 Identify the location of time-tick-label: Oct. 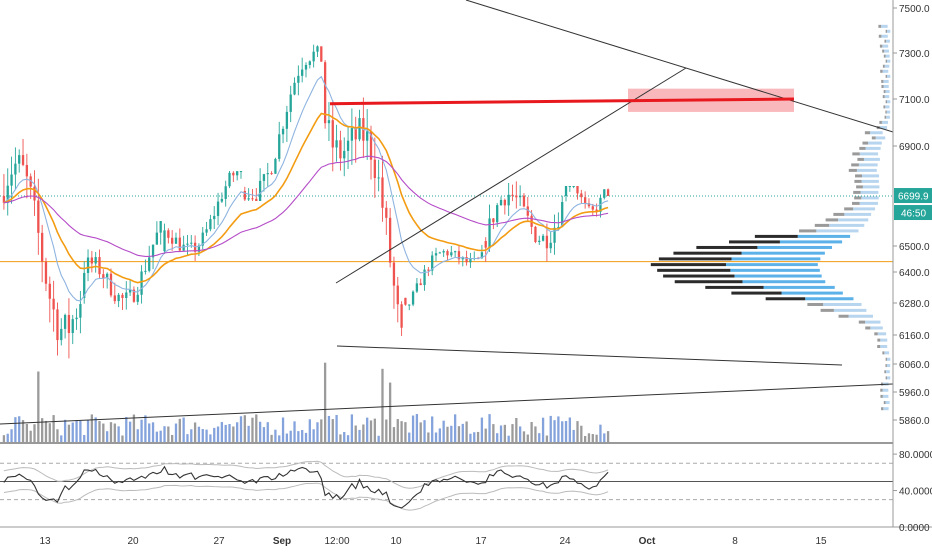
(647, 541).